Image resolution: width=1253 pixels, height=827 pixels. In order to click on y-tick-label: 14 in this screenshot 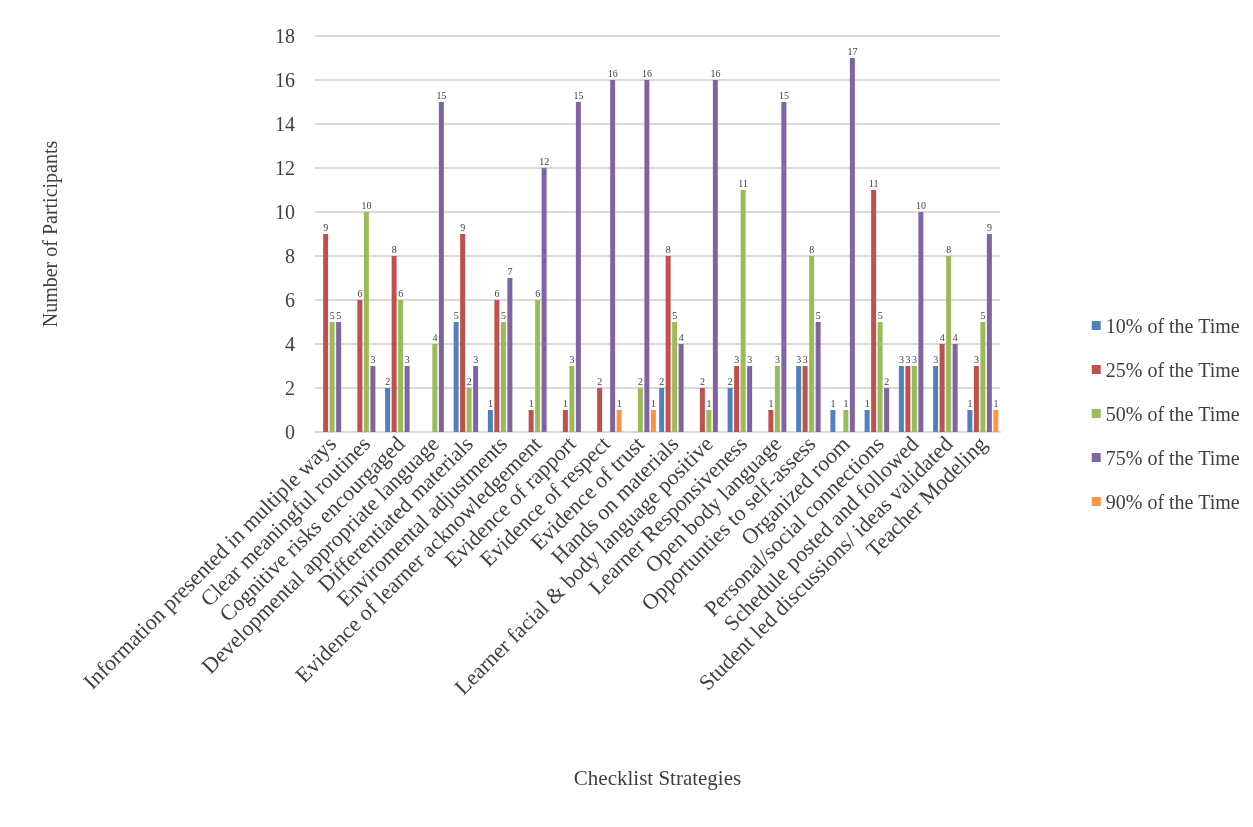, I will do `click(285, 124)`.